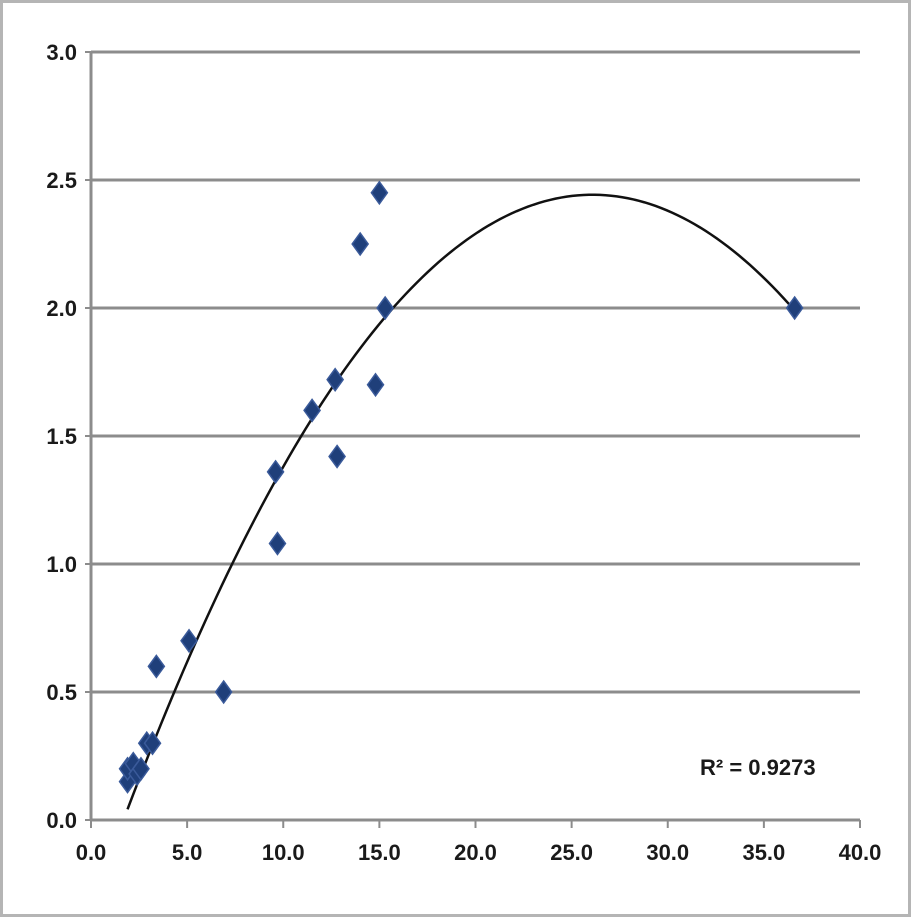 Image resolution: width=911 pixels, height=917 pixels. I want to click on r-squared-label: R² = 0.9273, so click(758, 767).